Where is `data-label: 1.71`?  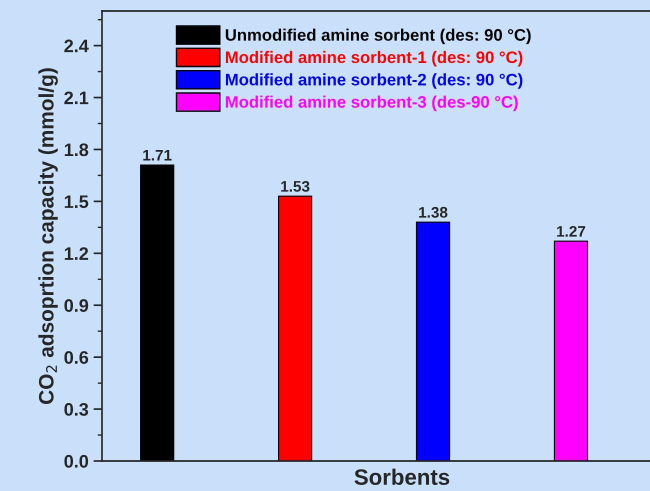
data-label: 1.71 is located at coordinates (157, 155).